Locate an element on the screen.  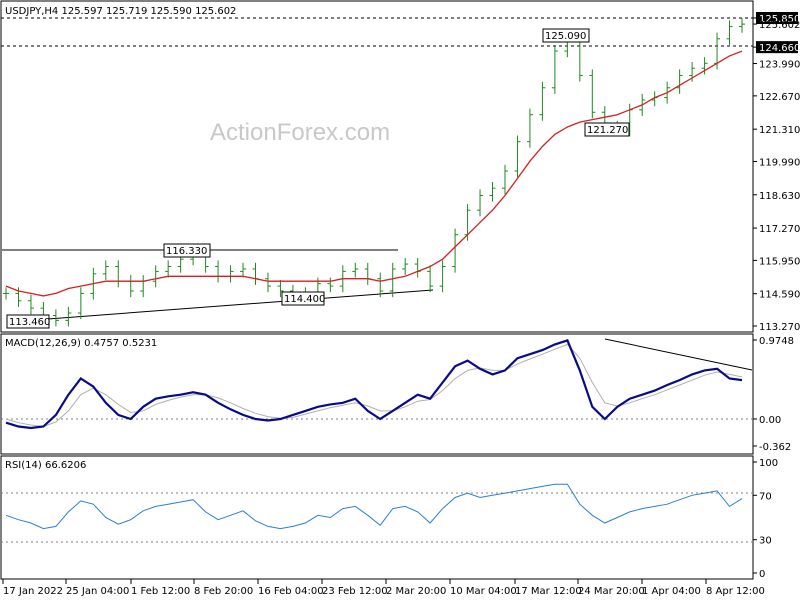
annotation-114400: 114.400 is located at coordinates (303, 298).